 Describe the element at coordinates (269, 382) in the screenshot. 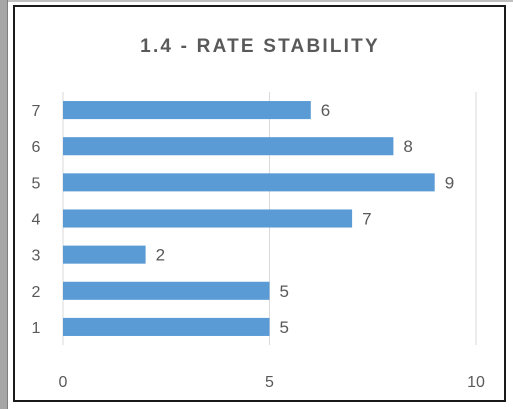

I see `x-tick-label: 5` at that location.